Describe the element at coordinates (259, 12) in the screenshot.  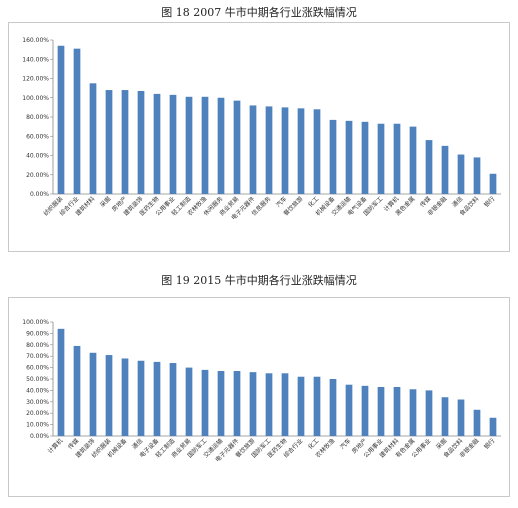
I see `figure-18-title: 图 18 2007 牛市中期各行业涨跌幅情况` at that location.